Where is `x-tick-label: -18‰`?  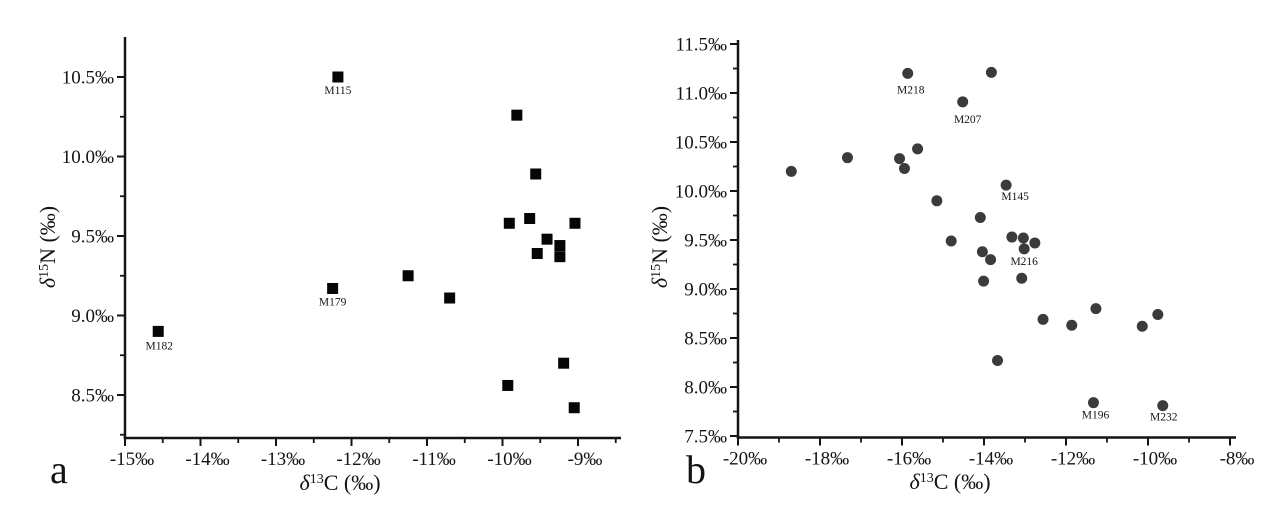
x-tick-label: -18‰ is located at coordinates (827, 459).